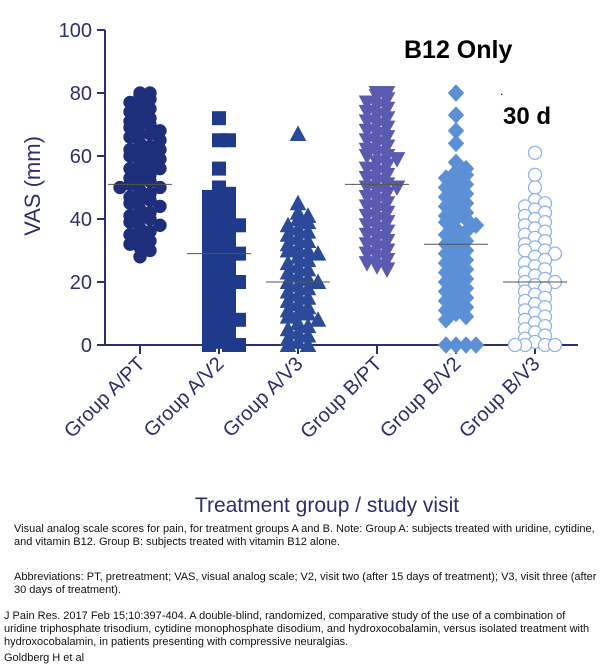  What do you see at coordinates (458, 50) in the screenshot?
I see `b12-only-label: B12 Only` at bounding box center [458, 50].